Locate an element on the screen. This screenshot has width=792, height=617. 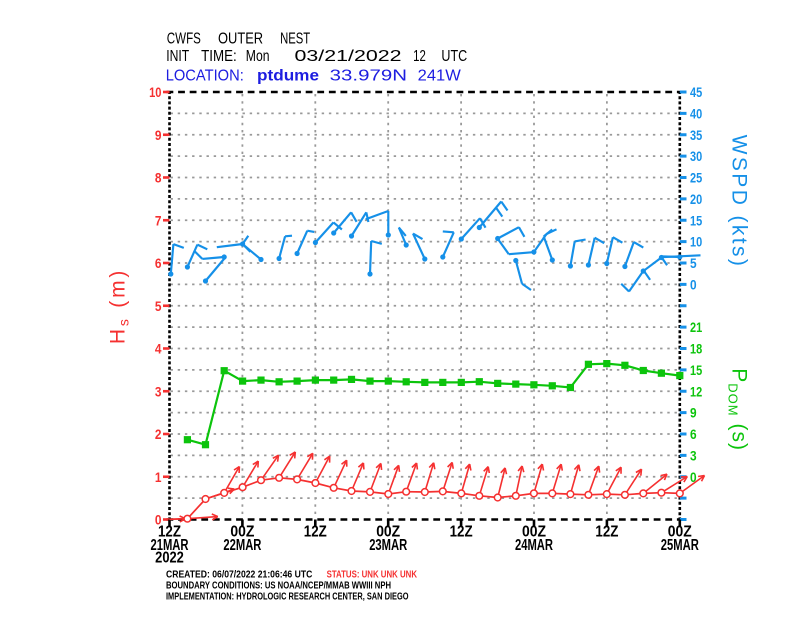
svg-text: INIT is located at coordinates (177, 56).